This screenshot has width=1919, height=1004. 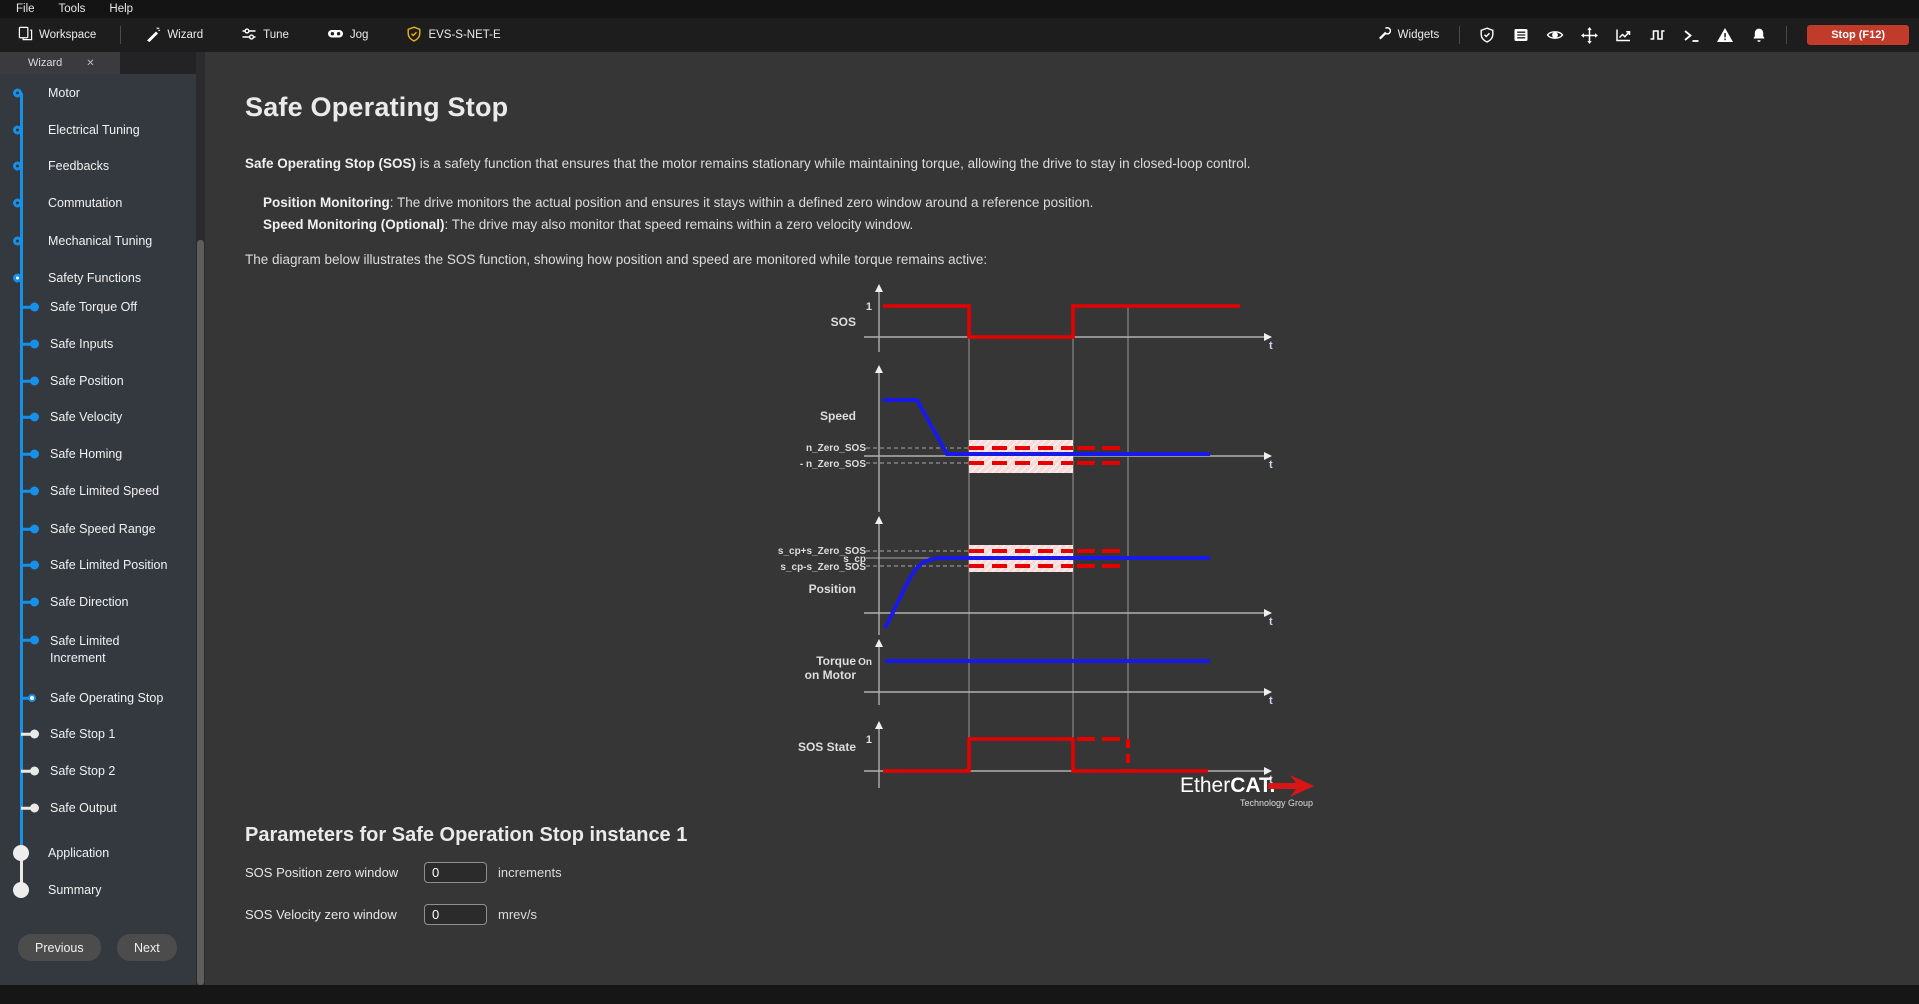 I want to click on gridlines, so click(x=1048, y=538).